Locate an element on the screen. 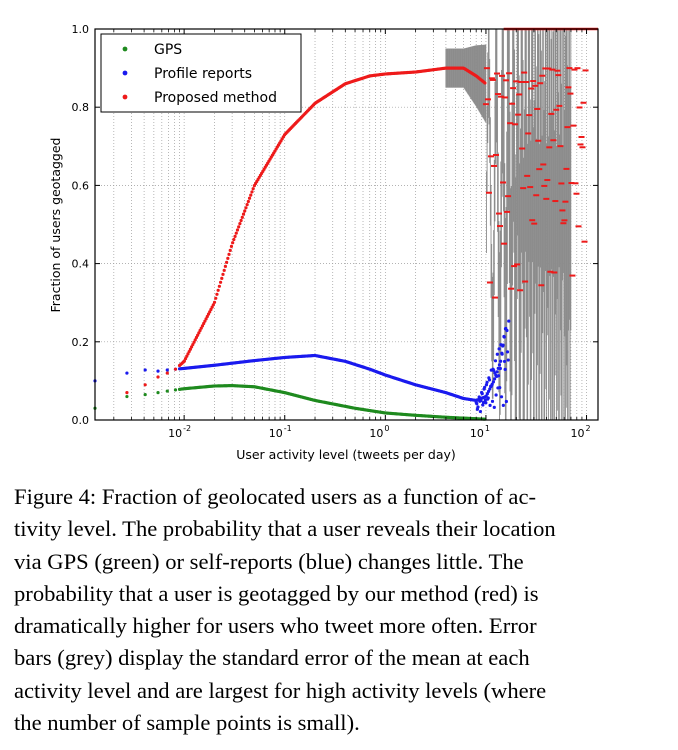 This screenshot has height=750, width=678. x-tick-label: 10 -1 is located at coordinates (280, 432).